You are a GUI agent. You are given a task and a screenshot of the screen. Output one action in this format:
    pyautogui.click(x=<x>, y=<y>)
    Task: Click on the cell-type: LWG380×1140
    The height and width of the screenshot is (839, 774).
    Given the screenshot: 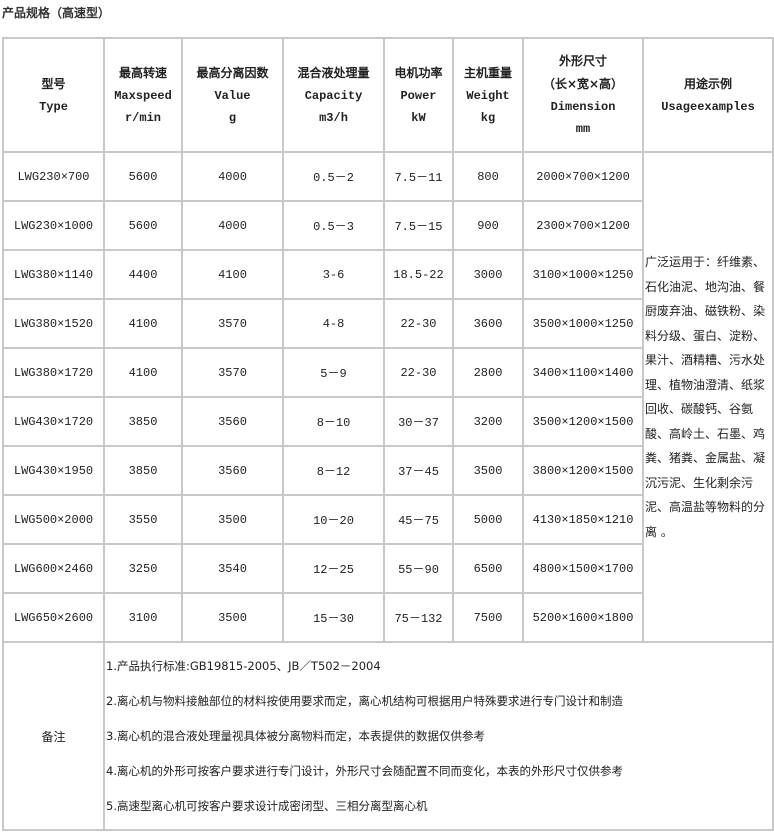 What is the action you would take?
    pyautogui.click(x=53, y=274)
    